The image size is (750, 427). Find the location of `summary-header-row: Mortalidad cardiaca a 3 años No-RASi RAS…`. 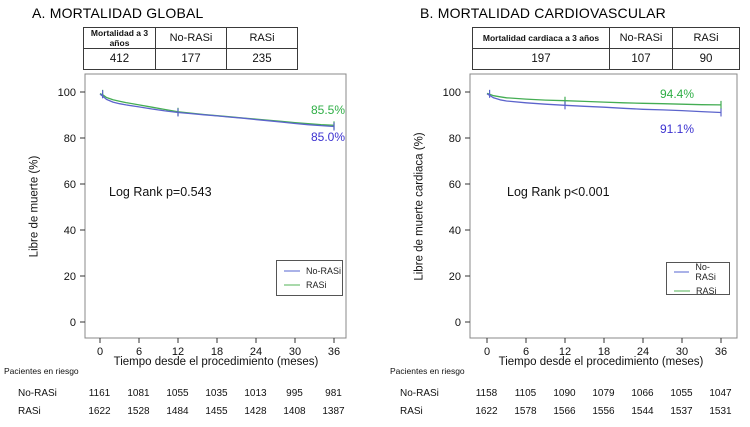

summary-header-row: Mortalidad cardiaca a 3 años No-RASi RAS… is located at coordinates (606, 38).